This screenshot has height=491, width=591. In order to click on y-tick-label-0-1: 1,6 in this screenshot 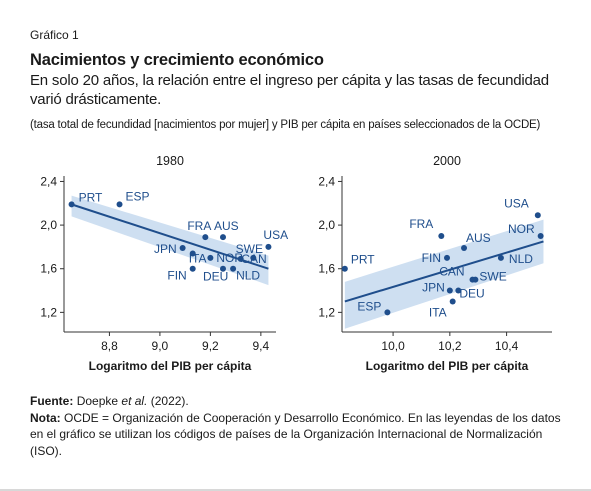, I will do `click(48, 269)`.